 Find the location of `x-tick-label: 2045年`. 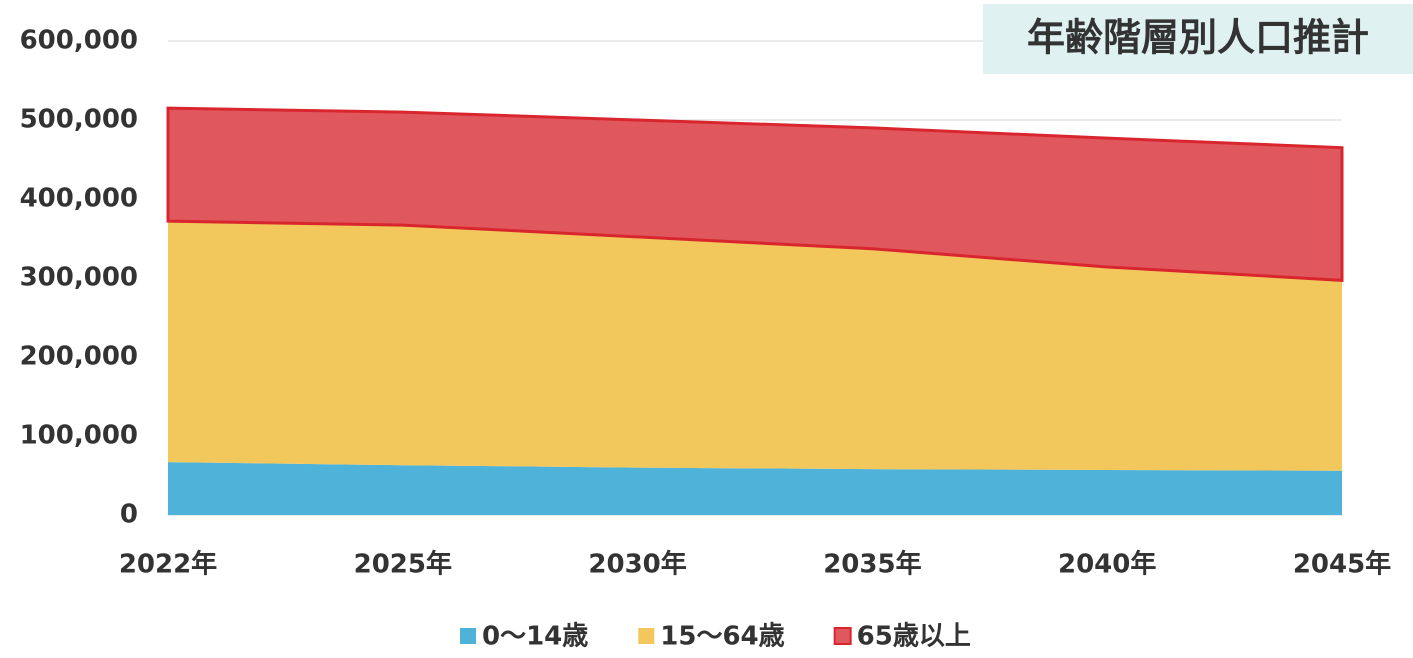

x-tick-label: 2045年 is located at coordinates (1342, 564).